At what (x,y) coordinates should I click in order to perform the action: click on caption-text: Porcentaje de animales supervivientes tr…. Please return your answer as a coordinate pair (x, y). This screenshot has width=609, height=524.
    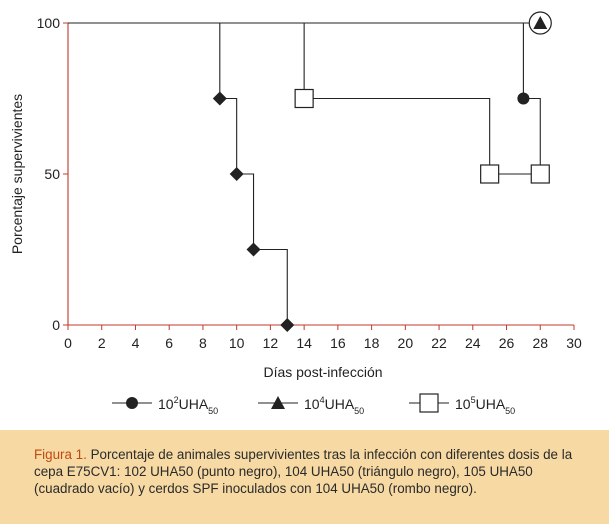
    Looking at the image, I should click on (303, 471).